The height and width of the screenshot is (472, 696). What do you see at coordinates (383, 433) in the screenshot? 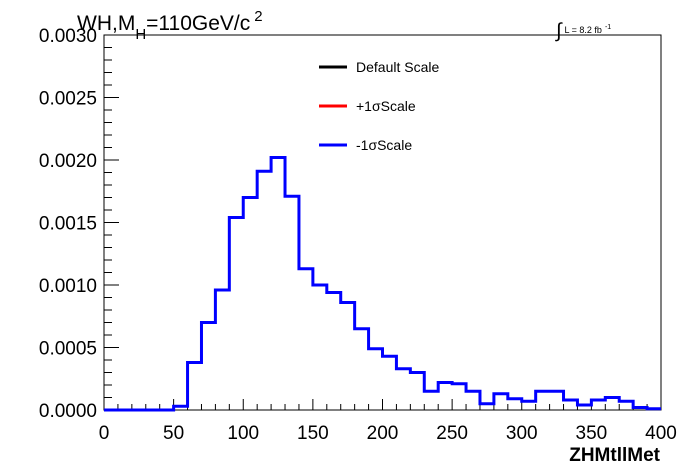
I see `x-tick-label: 200` at bounding box center [383, 433].